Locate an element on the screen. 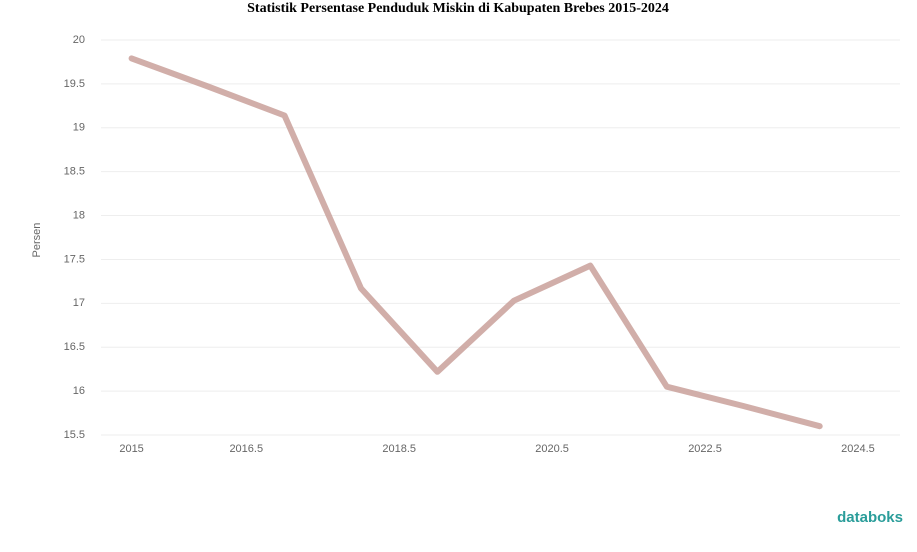 This screenshot has height=552, width=917. y-tick-label: 18 is located at coordinates (79, 215).